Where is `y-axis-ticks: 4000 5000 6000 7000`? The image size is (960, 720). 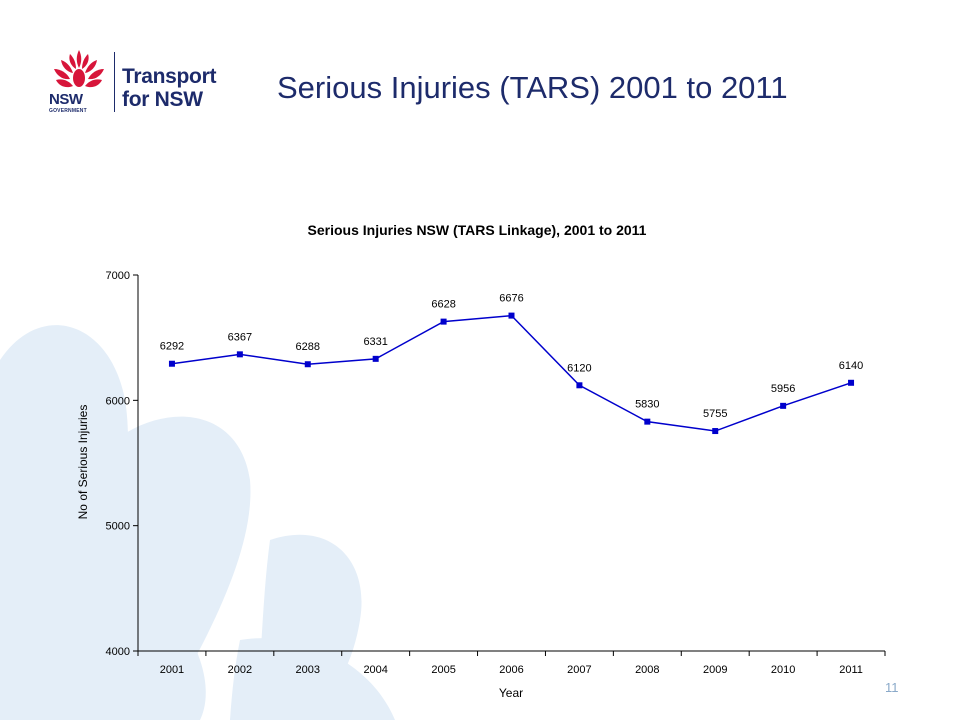 y-axis-ticks: 4000 5000 6000 7000 is located at coordinates (122, 464).